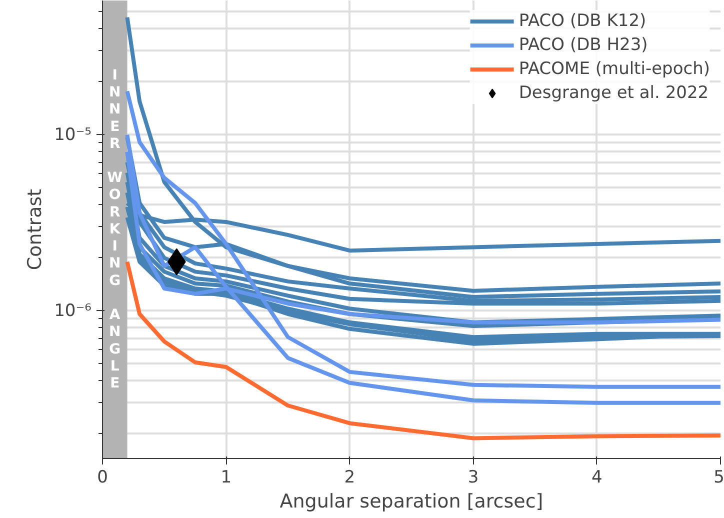  I want to click on y-tick-label: 10⁻⁵, so click(73, 134).